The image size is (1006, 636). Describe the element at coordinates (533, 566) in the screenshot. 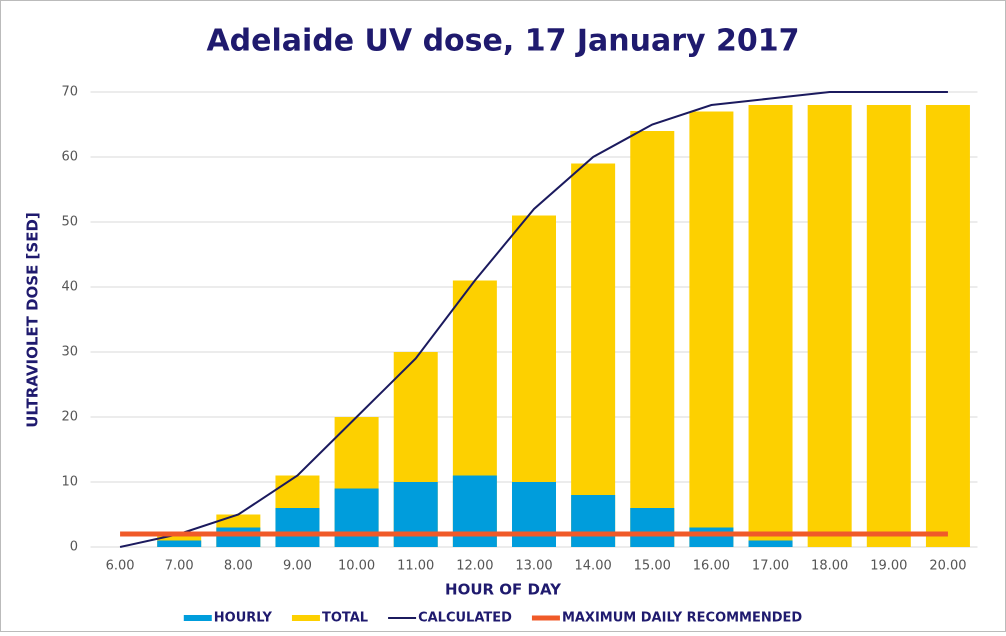

I see `x-tick-label: 13.00` at that location.